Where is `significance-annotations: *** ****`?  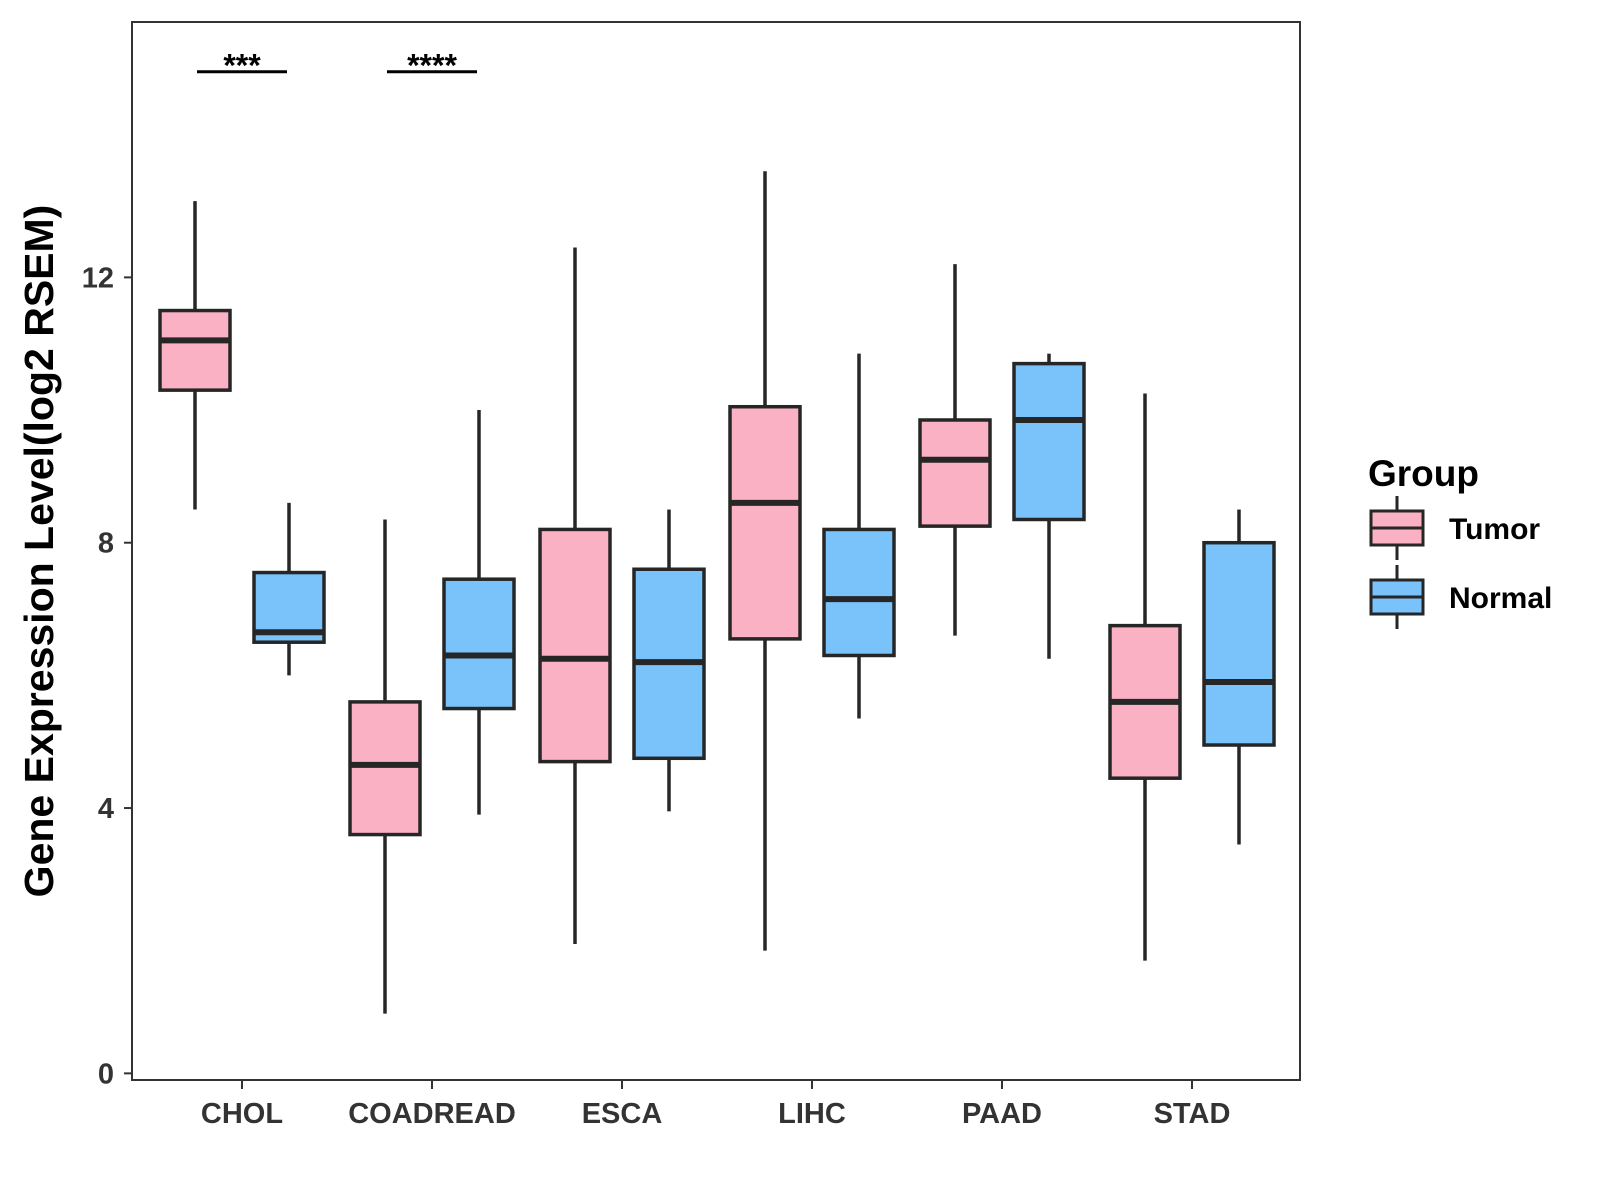 significance-annotations: *** **** is located at coordinates (337, 66).